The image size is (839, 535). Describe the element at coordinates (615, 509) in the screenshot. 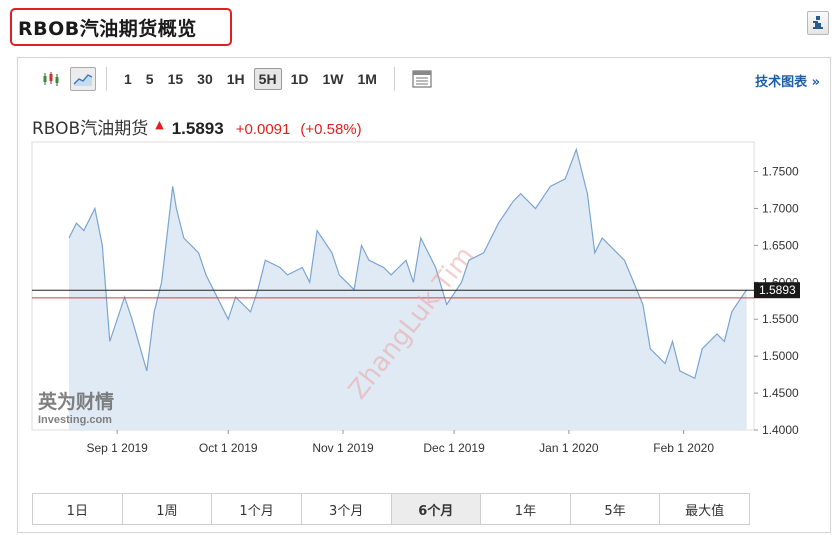

I see `range-5y: 5年` at that location.